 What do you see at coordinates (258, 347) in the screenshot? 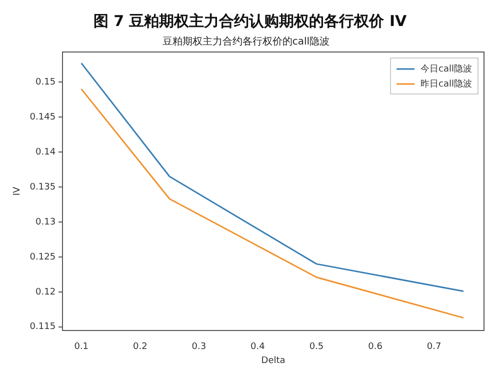
I see `x-tick-label: 0.4` at bounding box center [258, 347].